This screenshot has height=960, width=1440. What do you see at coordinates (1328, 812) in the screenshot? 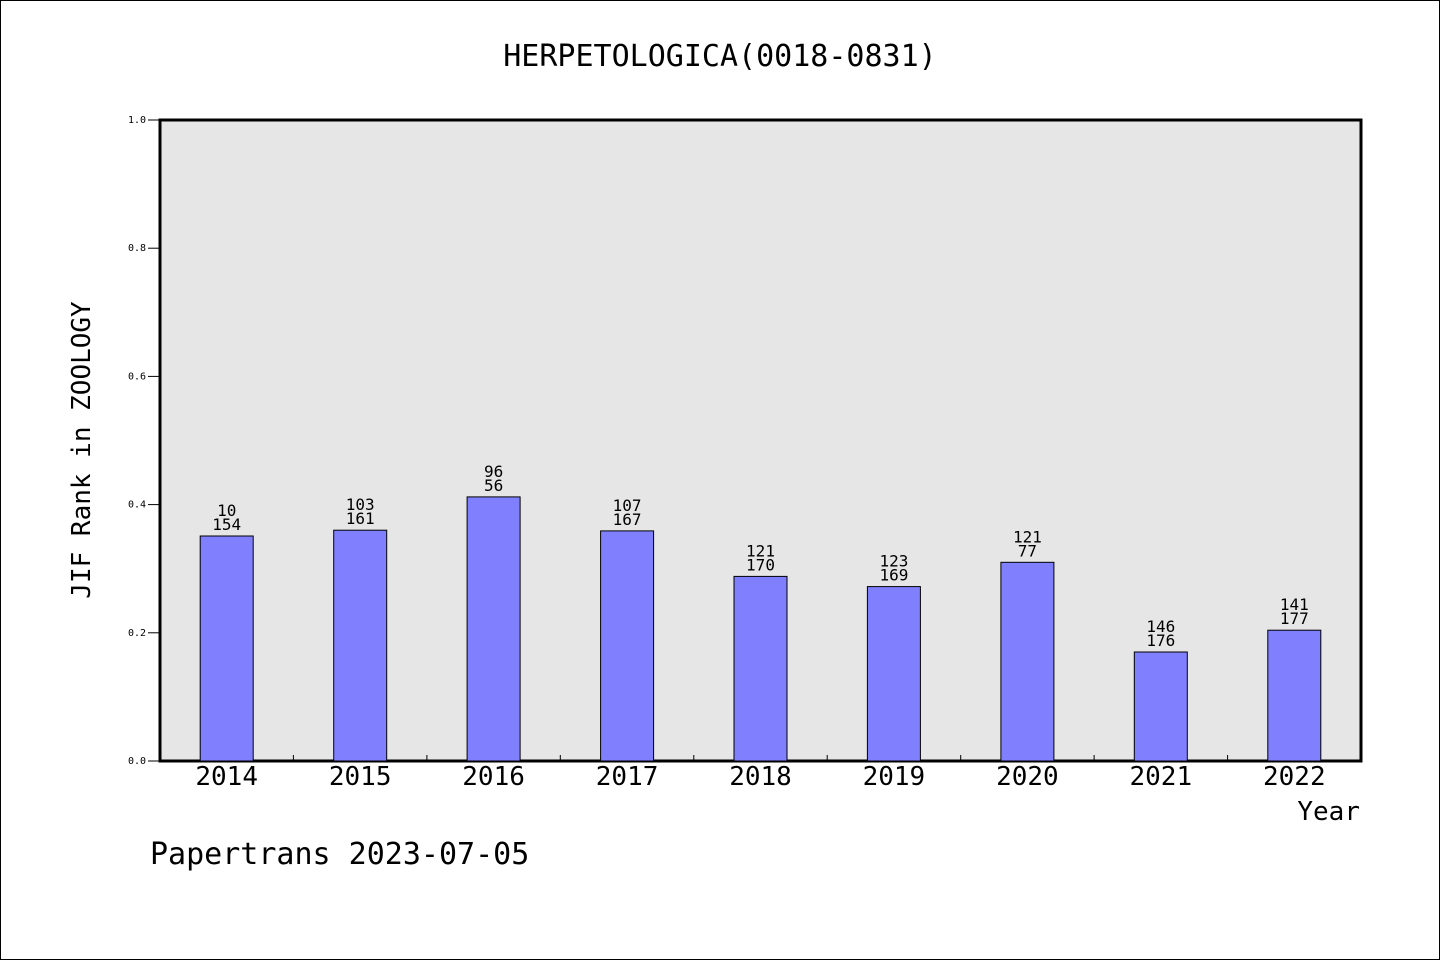
I see `x-axis-title: Year` at bounding box center [1328, 812].